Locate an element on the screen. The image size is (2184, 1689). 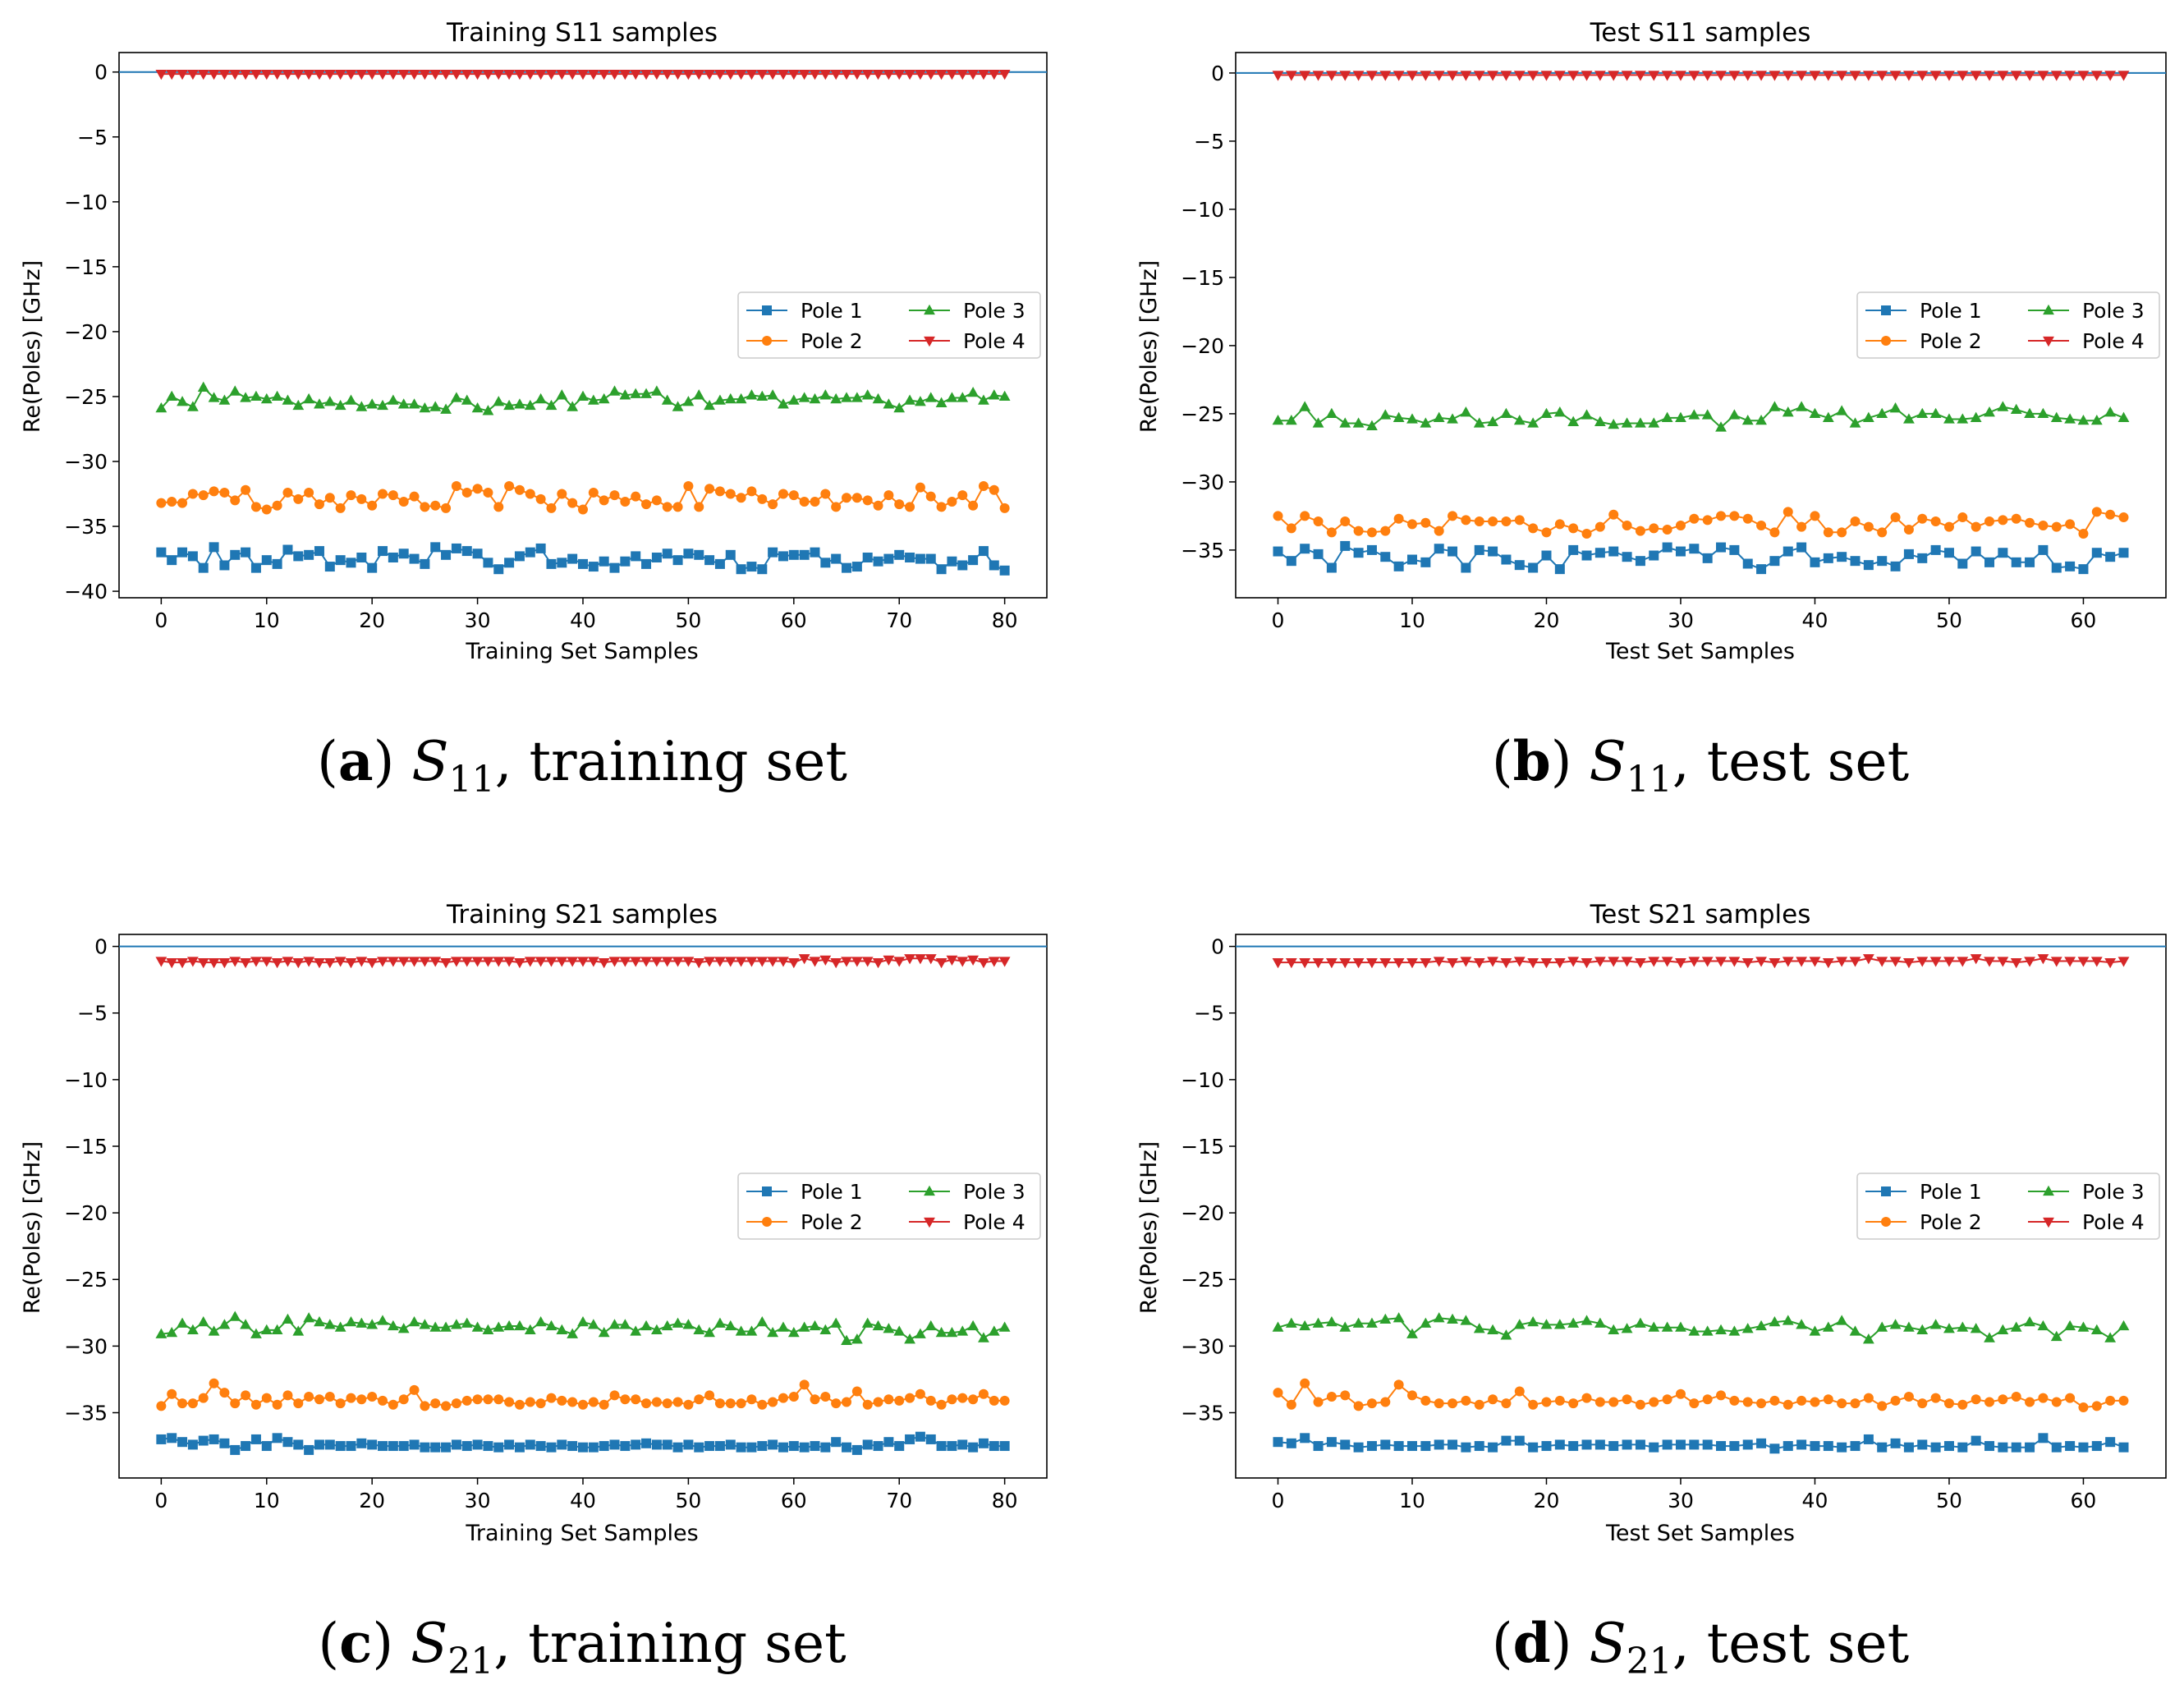
x-tick-label: 30 is located at coordinates (1681, 1500).